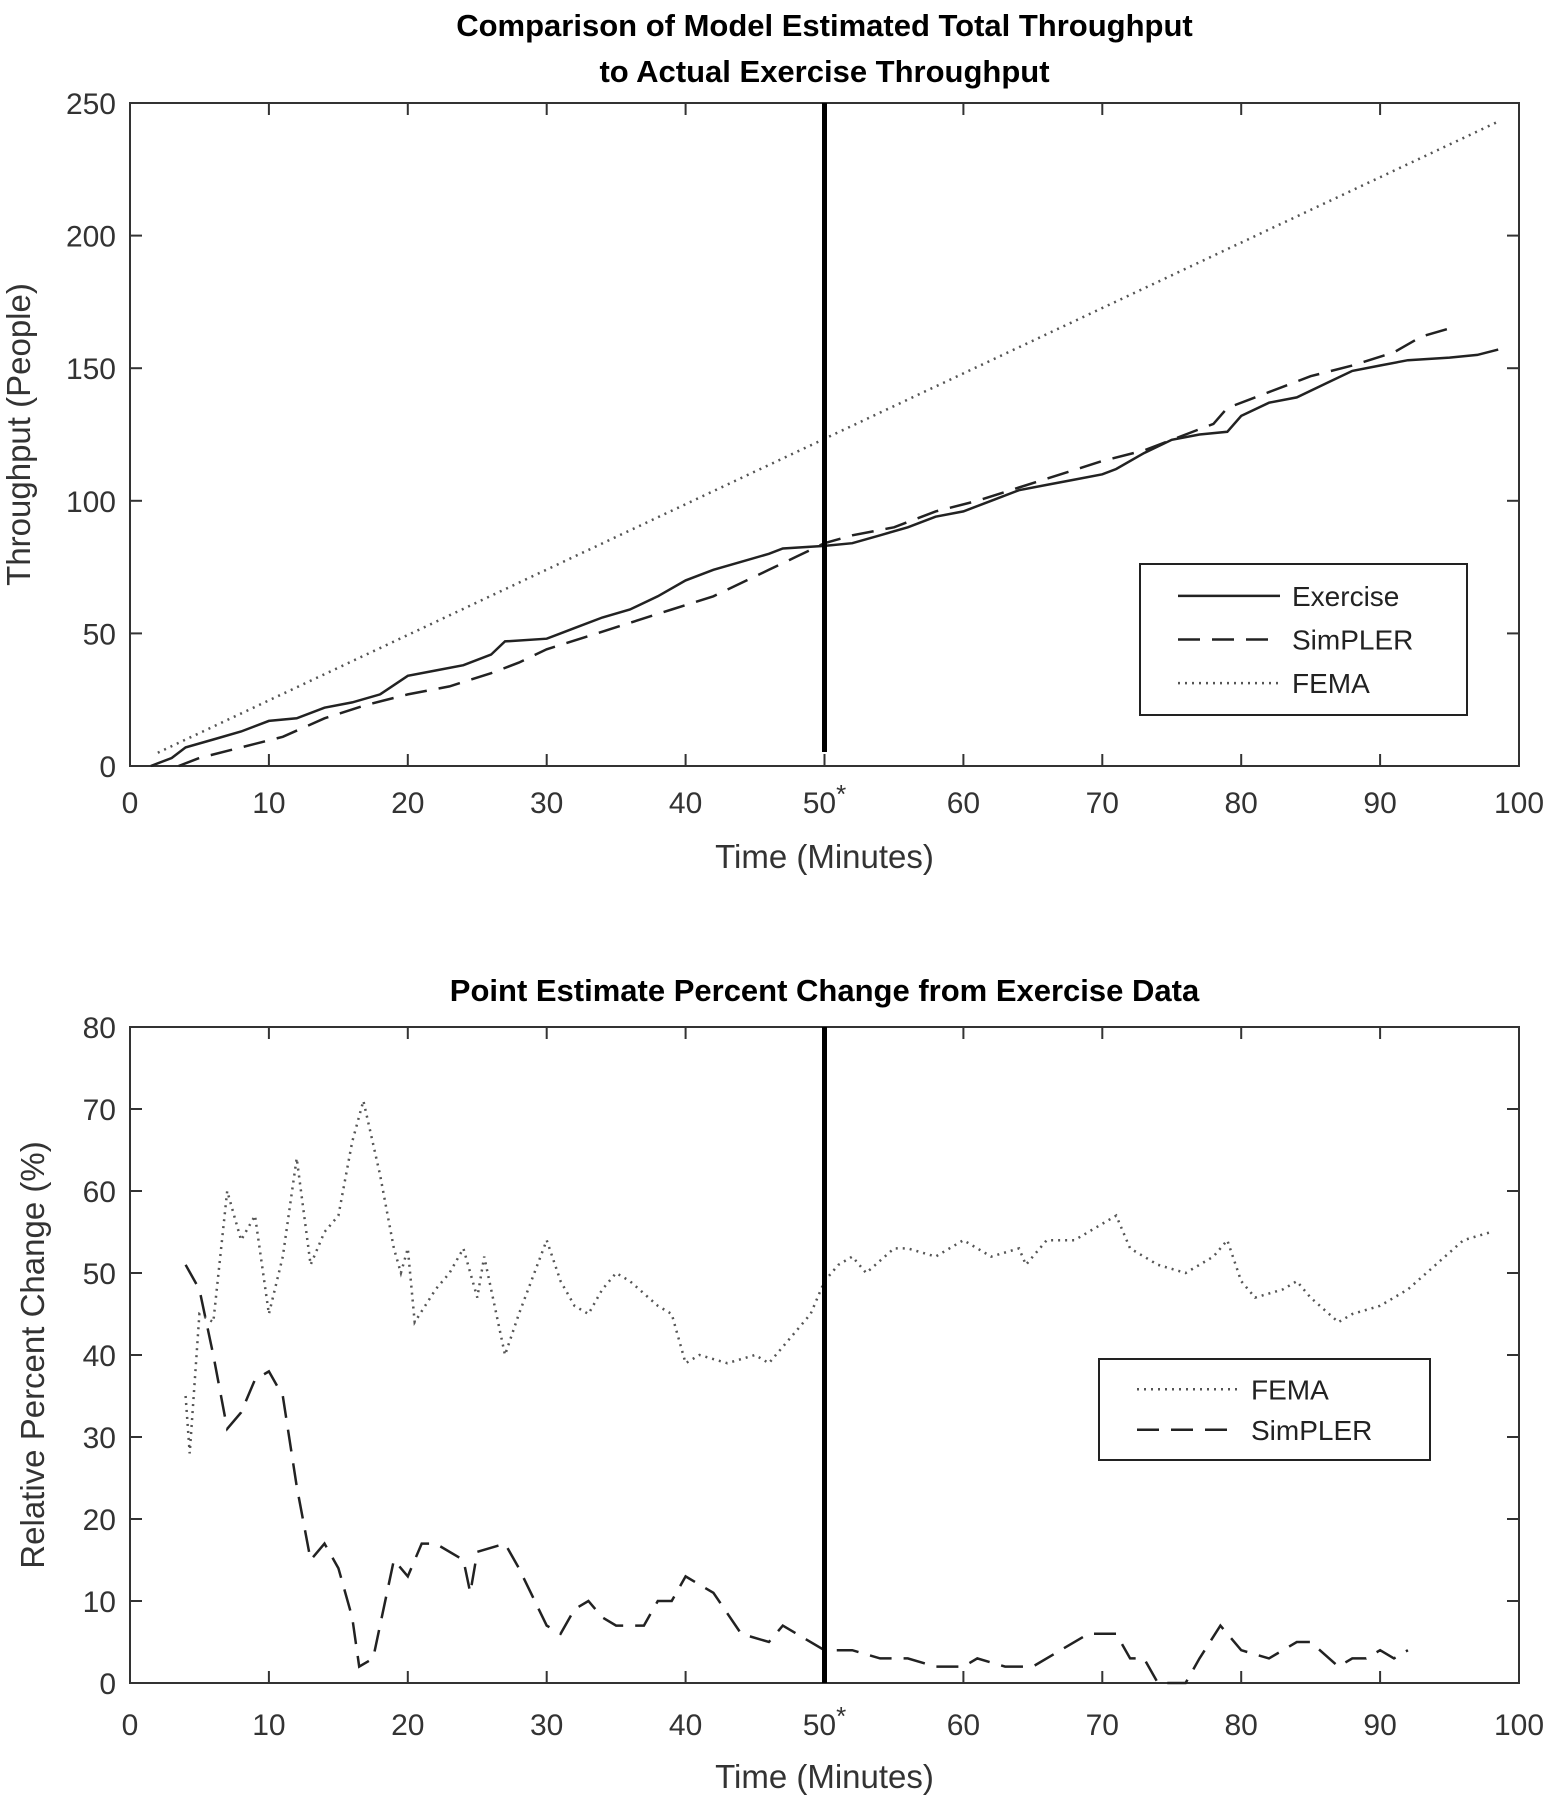 Image resolution: width=1550 pixels, height=1800 pixels. Describe the element at coordinates (99, 1356) in the screenshot. I see `y-tick-label: 40` at that location.